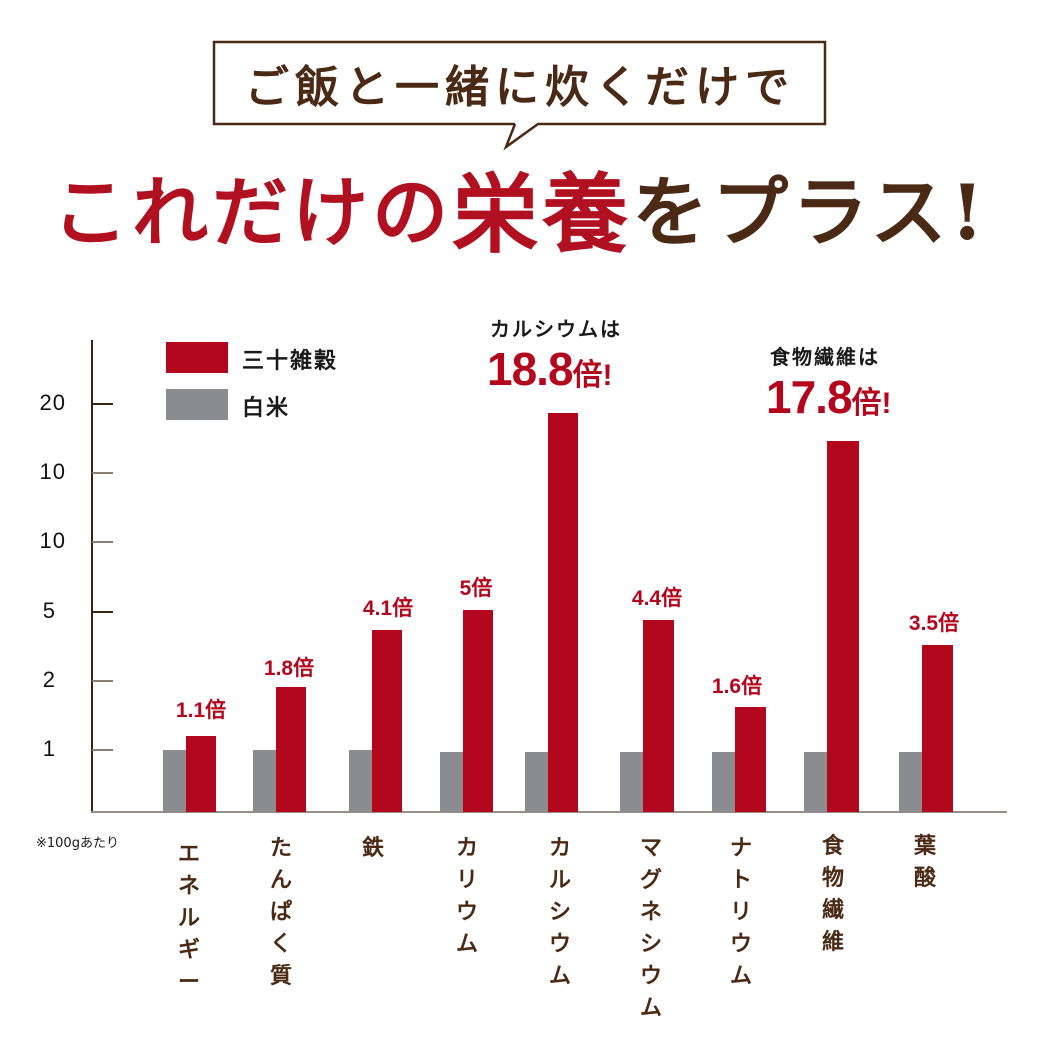  I want to click on bubble-text: ご飯と一緒に炊くだけで, so click(520, 87).